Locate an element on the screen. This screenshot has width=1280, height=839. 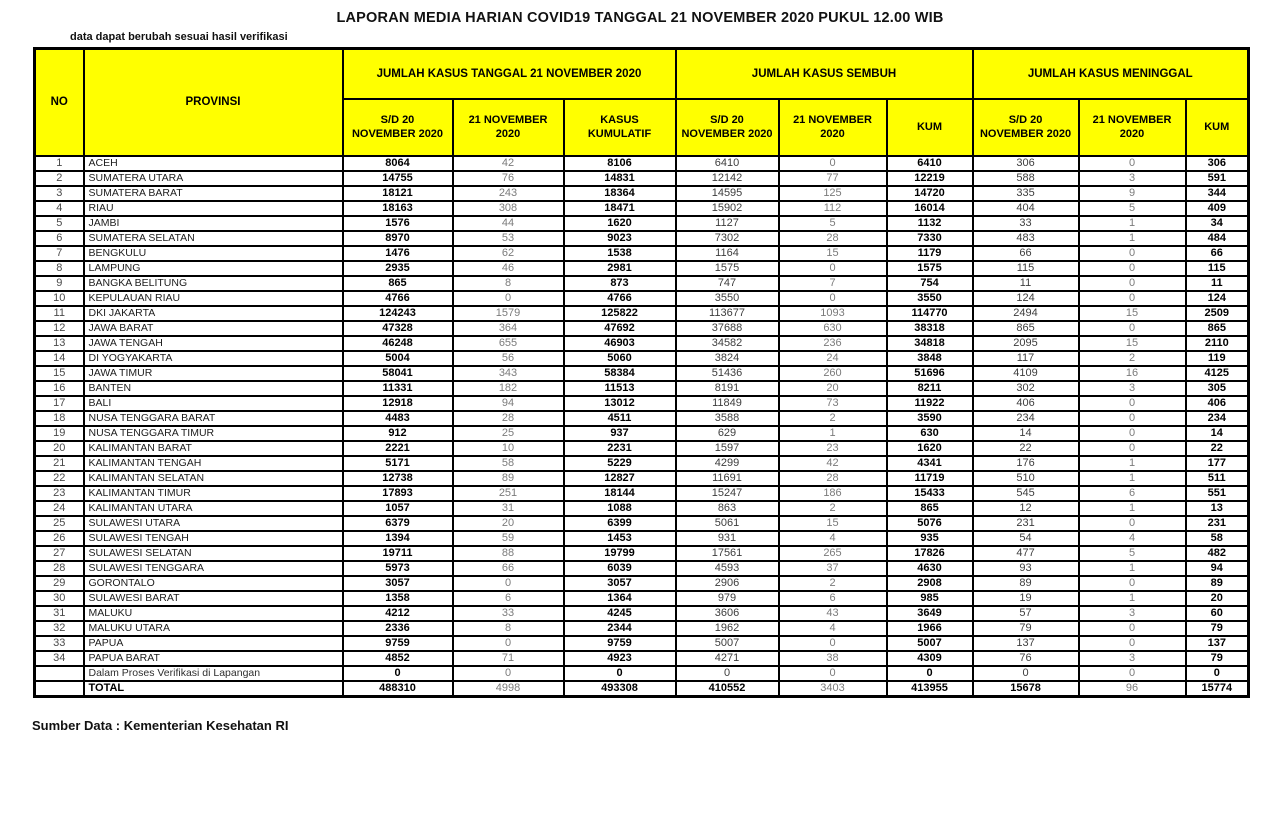
cell-value: 18364 is located at coordinates (619, 193).